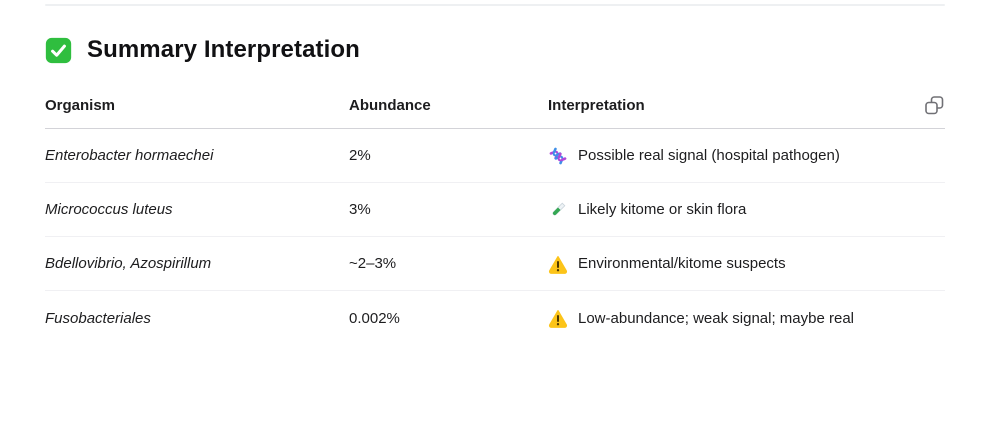 This screenshot has height=421, width=1000. I want to click on abundance-cell: ~2–3%, so click(373, 263).